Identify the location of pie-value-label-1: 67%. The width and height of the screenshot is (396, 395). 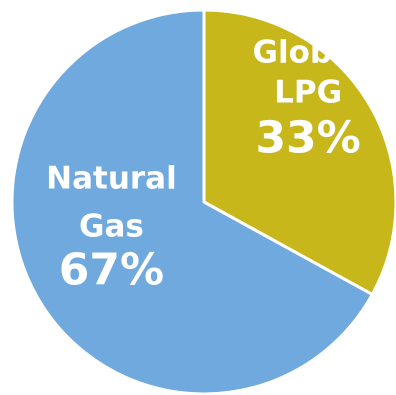
(111, 270).